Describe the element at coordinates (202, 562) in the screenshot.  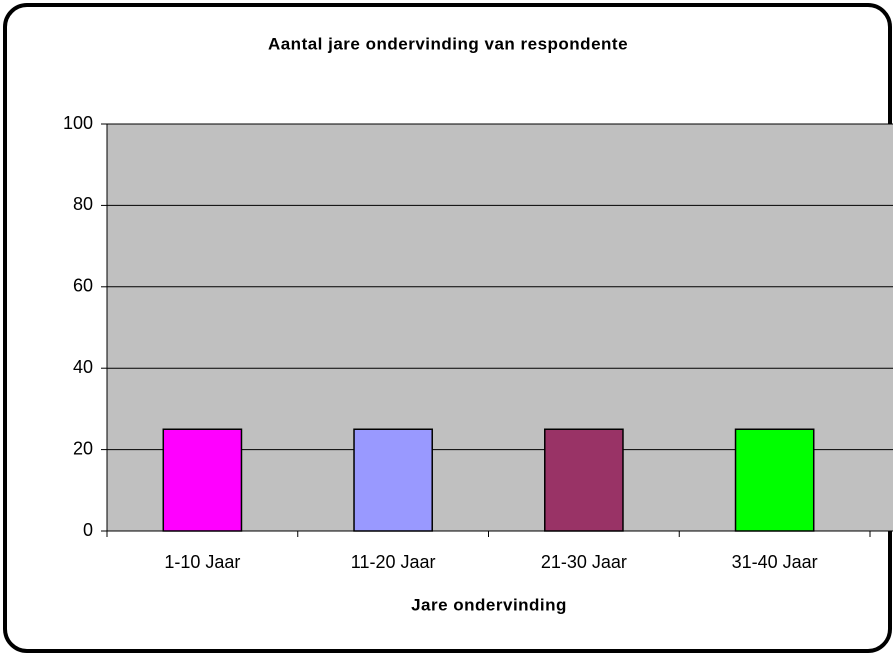
I see `x-tick-label: 1-10 Jaar` at that location.